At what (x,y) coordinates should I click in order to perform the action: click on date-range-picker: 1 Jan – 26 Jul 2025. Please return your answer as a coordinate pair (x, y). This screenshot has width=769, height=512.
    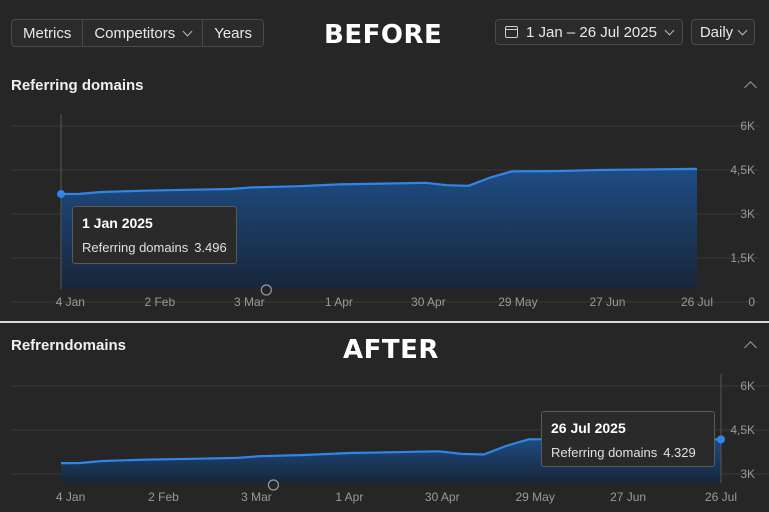
    Looking at the image, I should click on (589, 32).